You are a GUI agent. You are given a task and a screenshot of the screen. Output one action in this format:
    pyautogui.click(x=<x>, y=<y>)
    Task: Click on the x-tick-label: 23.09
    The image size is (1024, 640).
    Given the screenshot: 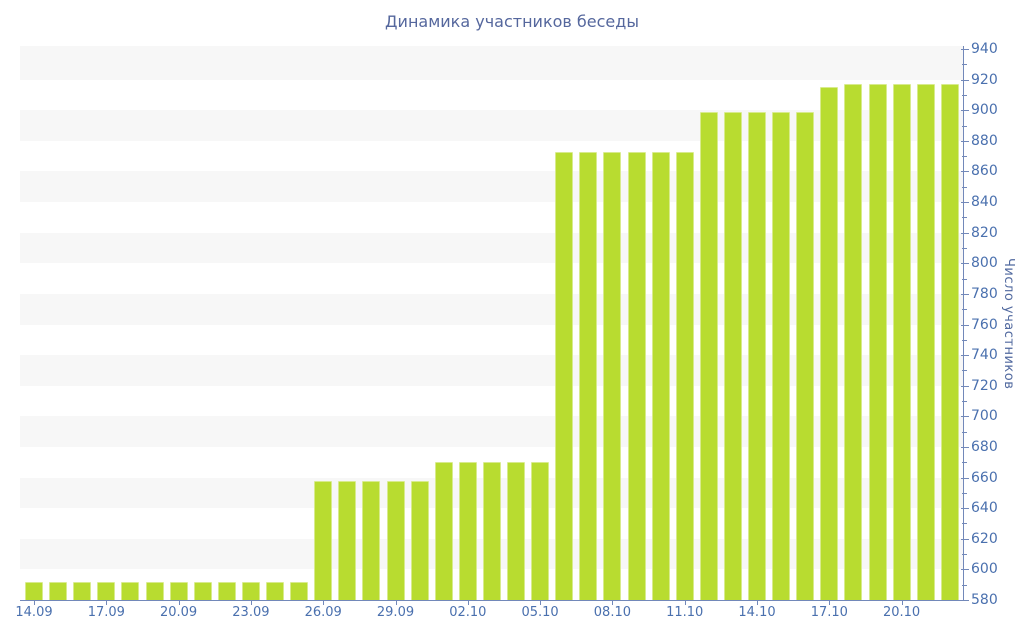 What is the action you would take?
    pyautogui.click(x=251, y=612)
    